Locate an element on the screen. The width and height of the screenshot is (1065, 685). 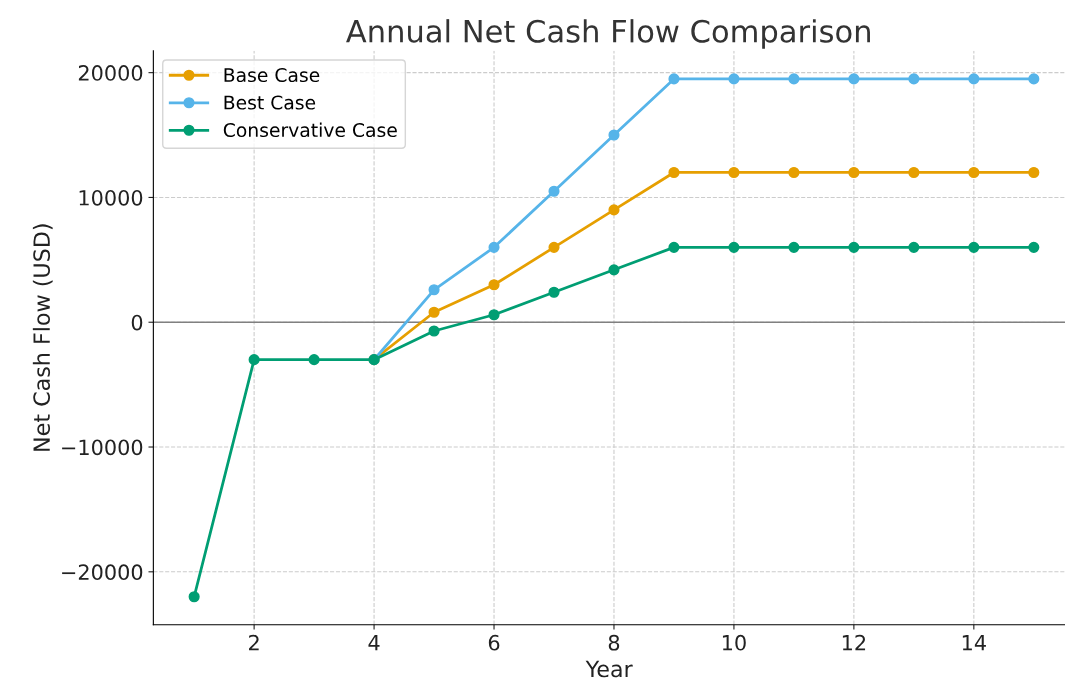
x-tick-label: 4 is located at coordinates (374, 643).